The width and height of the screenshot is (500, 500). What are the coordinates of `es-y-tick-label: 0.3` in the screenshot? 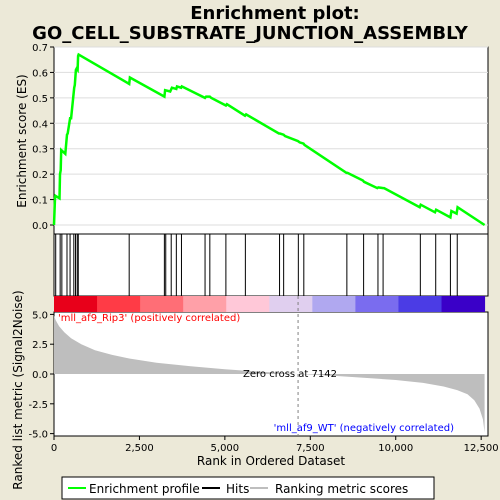 It's located at (40, 150).